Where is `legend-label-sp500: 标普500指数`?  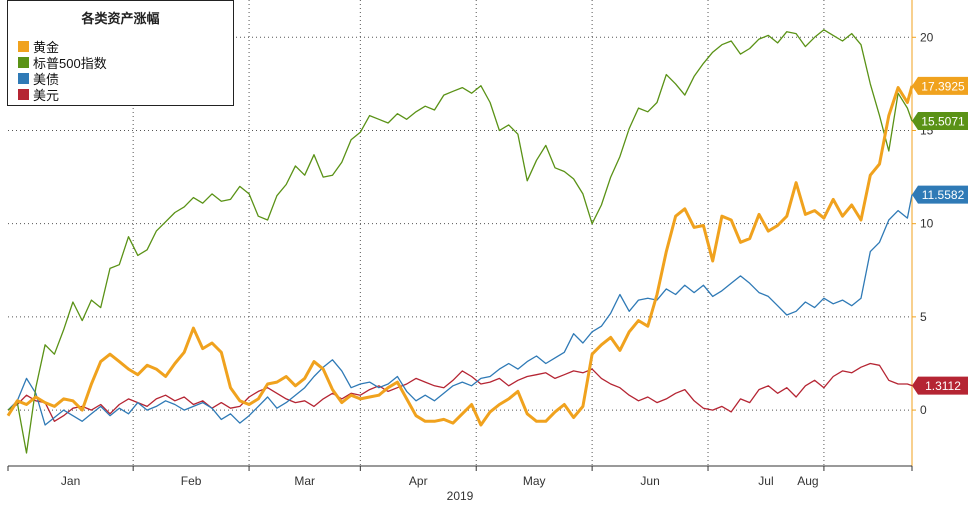
legend-label-sp500: 标普500指数 is located at coordinates (70, 63).